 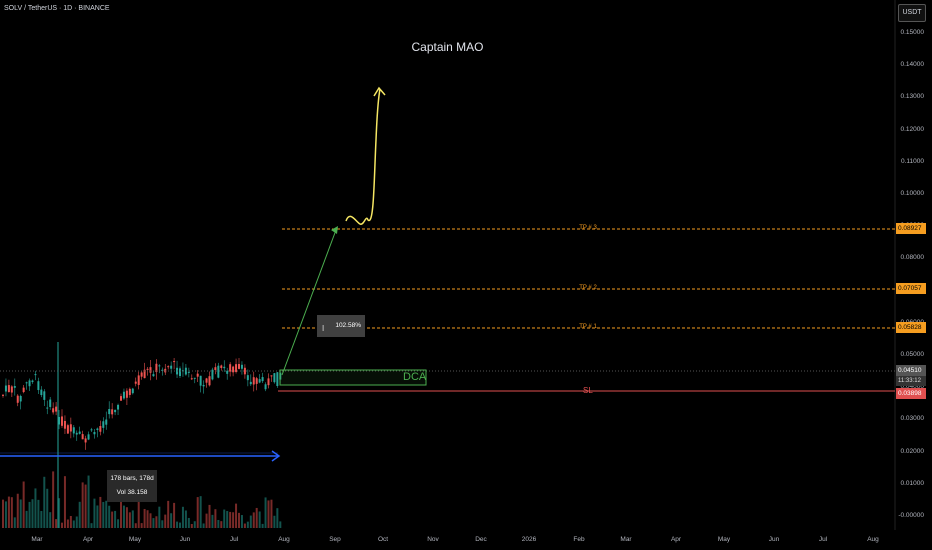 What do you see at coordinates (724, 539) in the screenshot?
I see `time-axis-label: May` at bounding box center [724, 539].